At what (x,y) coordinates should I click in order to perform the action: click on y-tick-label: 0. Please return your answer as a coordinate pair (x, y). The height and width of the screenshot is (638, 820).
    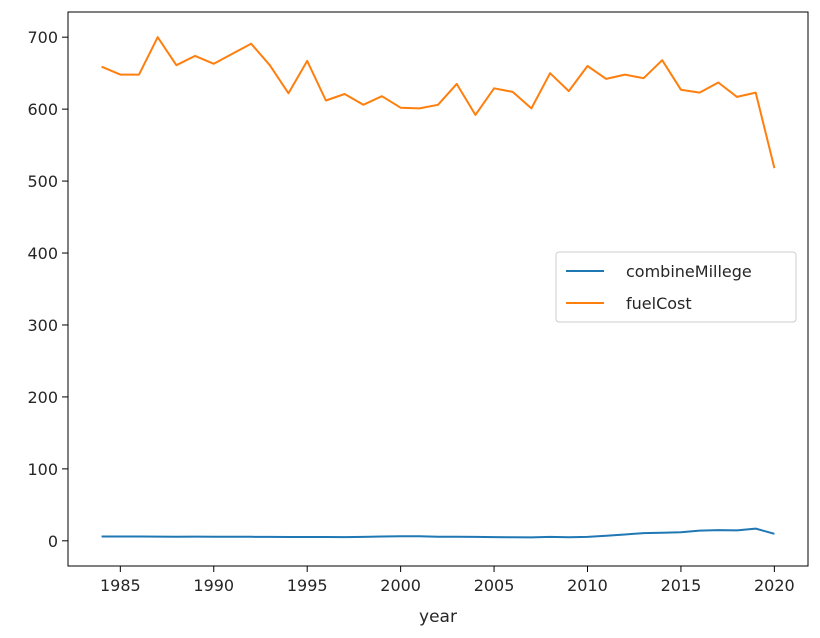
    Looking at the image, I should click on (53, 541).